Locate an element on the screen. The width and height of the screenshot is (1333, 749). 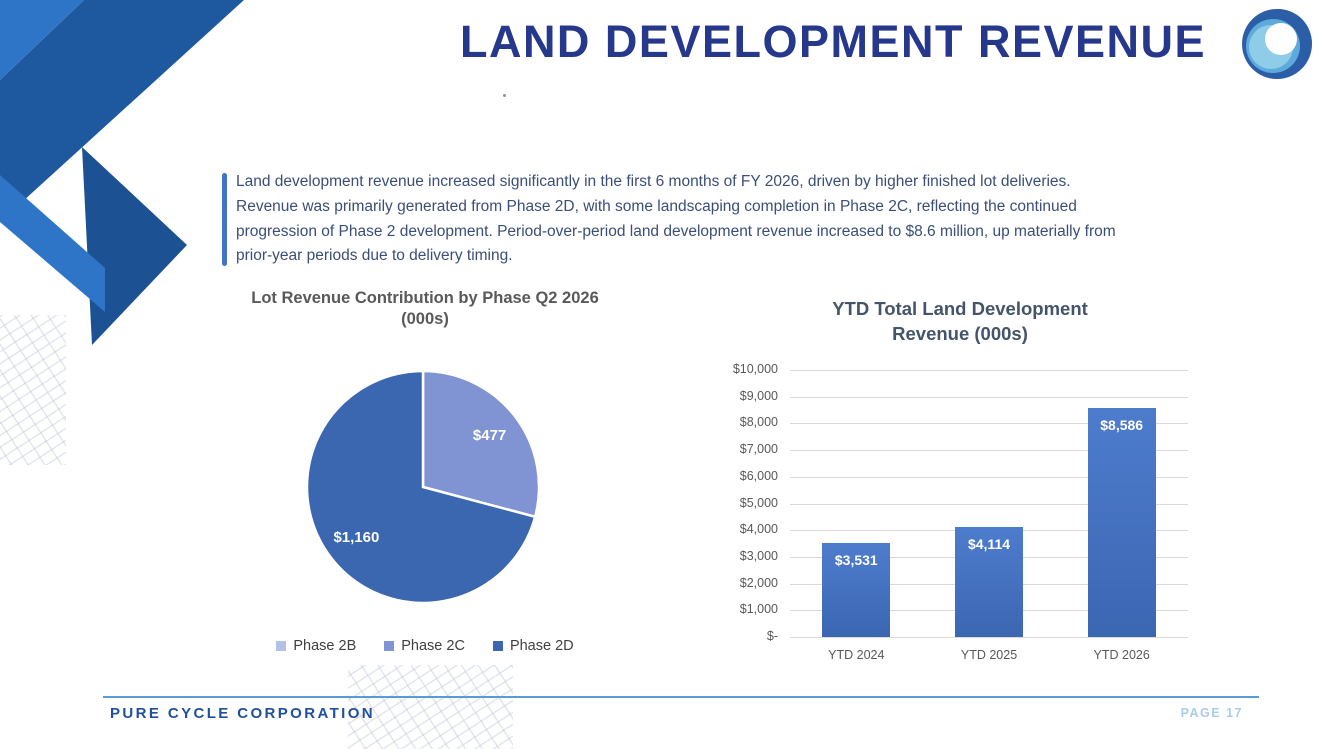
watermark-pattern-left is located at coordinates (33, 390).